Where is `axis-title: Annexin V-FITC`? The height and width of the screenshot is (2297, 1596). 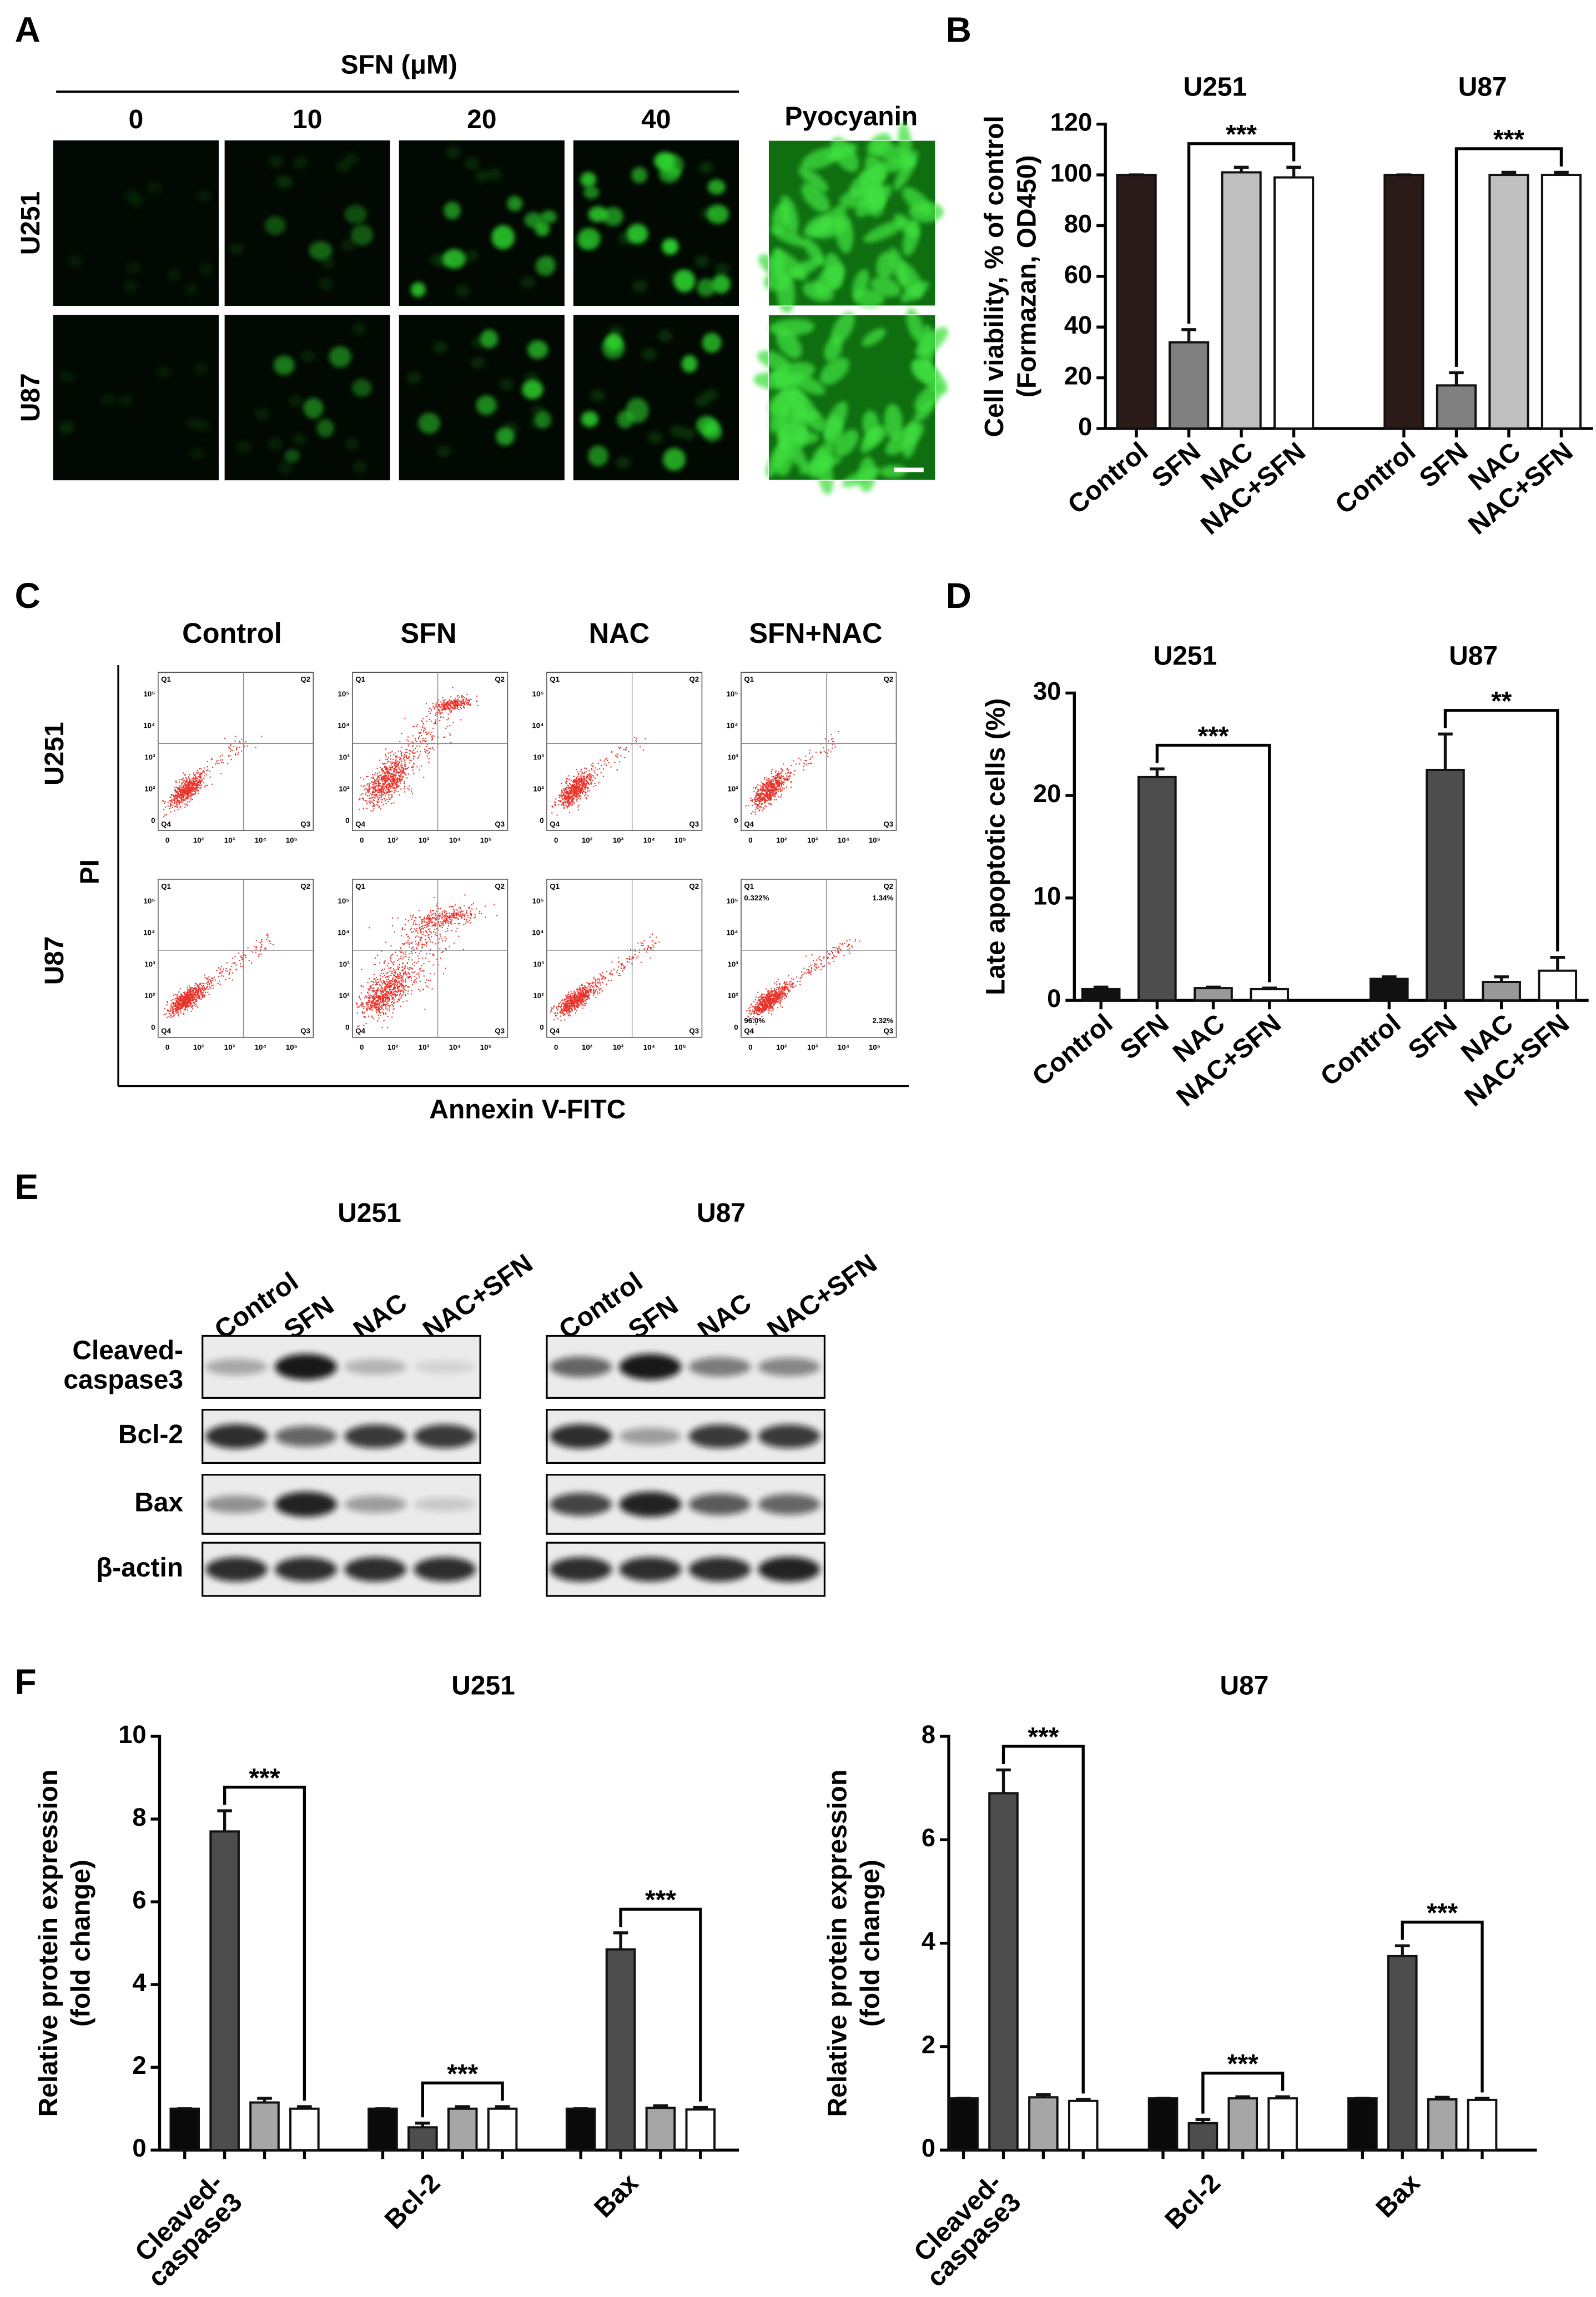
axis-title: Annexin V-FITC is located at coordinates (527, 1110).